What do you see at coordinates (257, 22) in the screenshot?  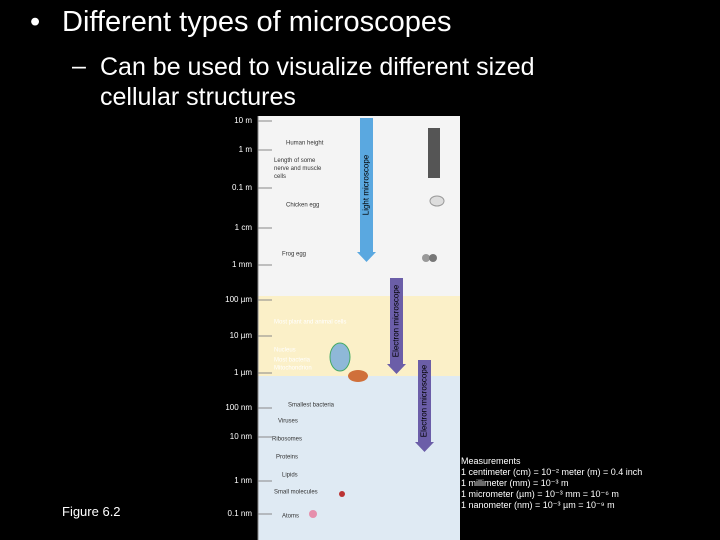 I see `slide-title: Different types of microscopes` at bounding box center [257, 22].